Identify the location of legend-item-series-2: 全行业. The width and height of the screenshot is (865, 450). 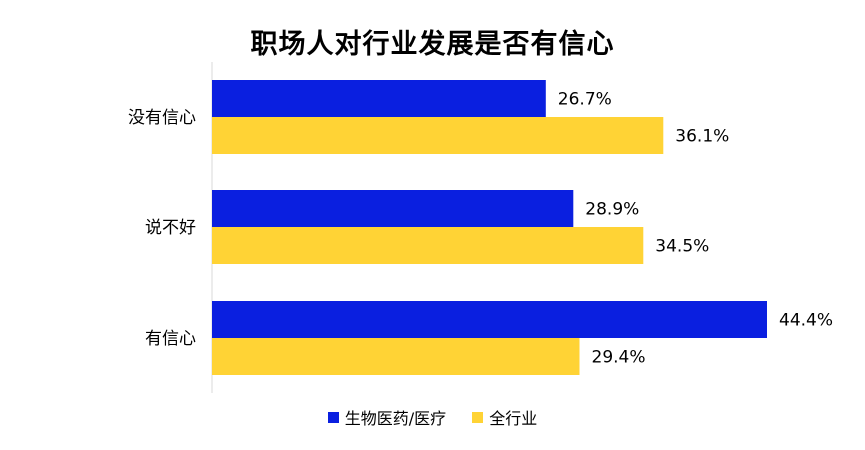
(504, 417).